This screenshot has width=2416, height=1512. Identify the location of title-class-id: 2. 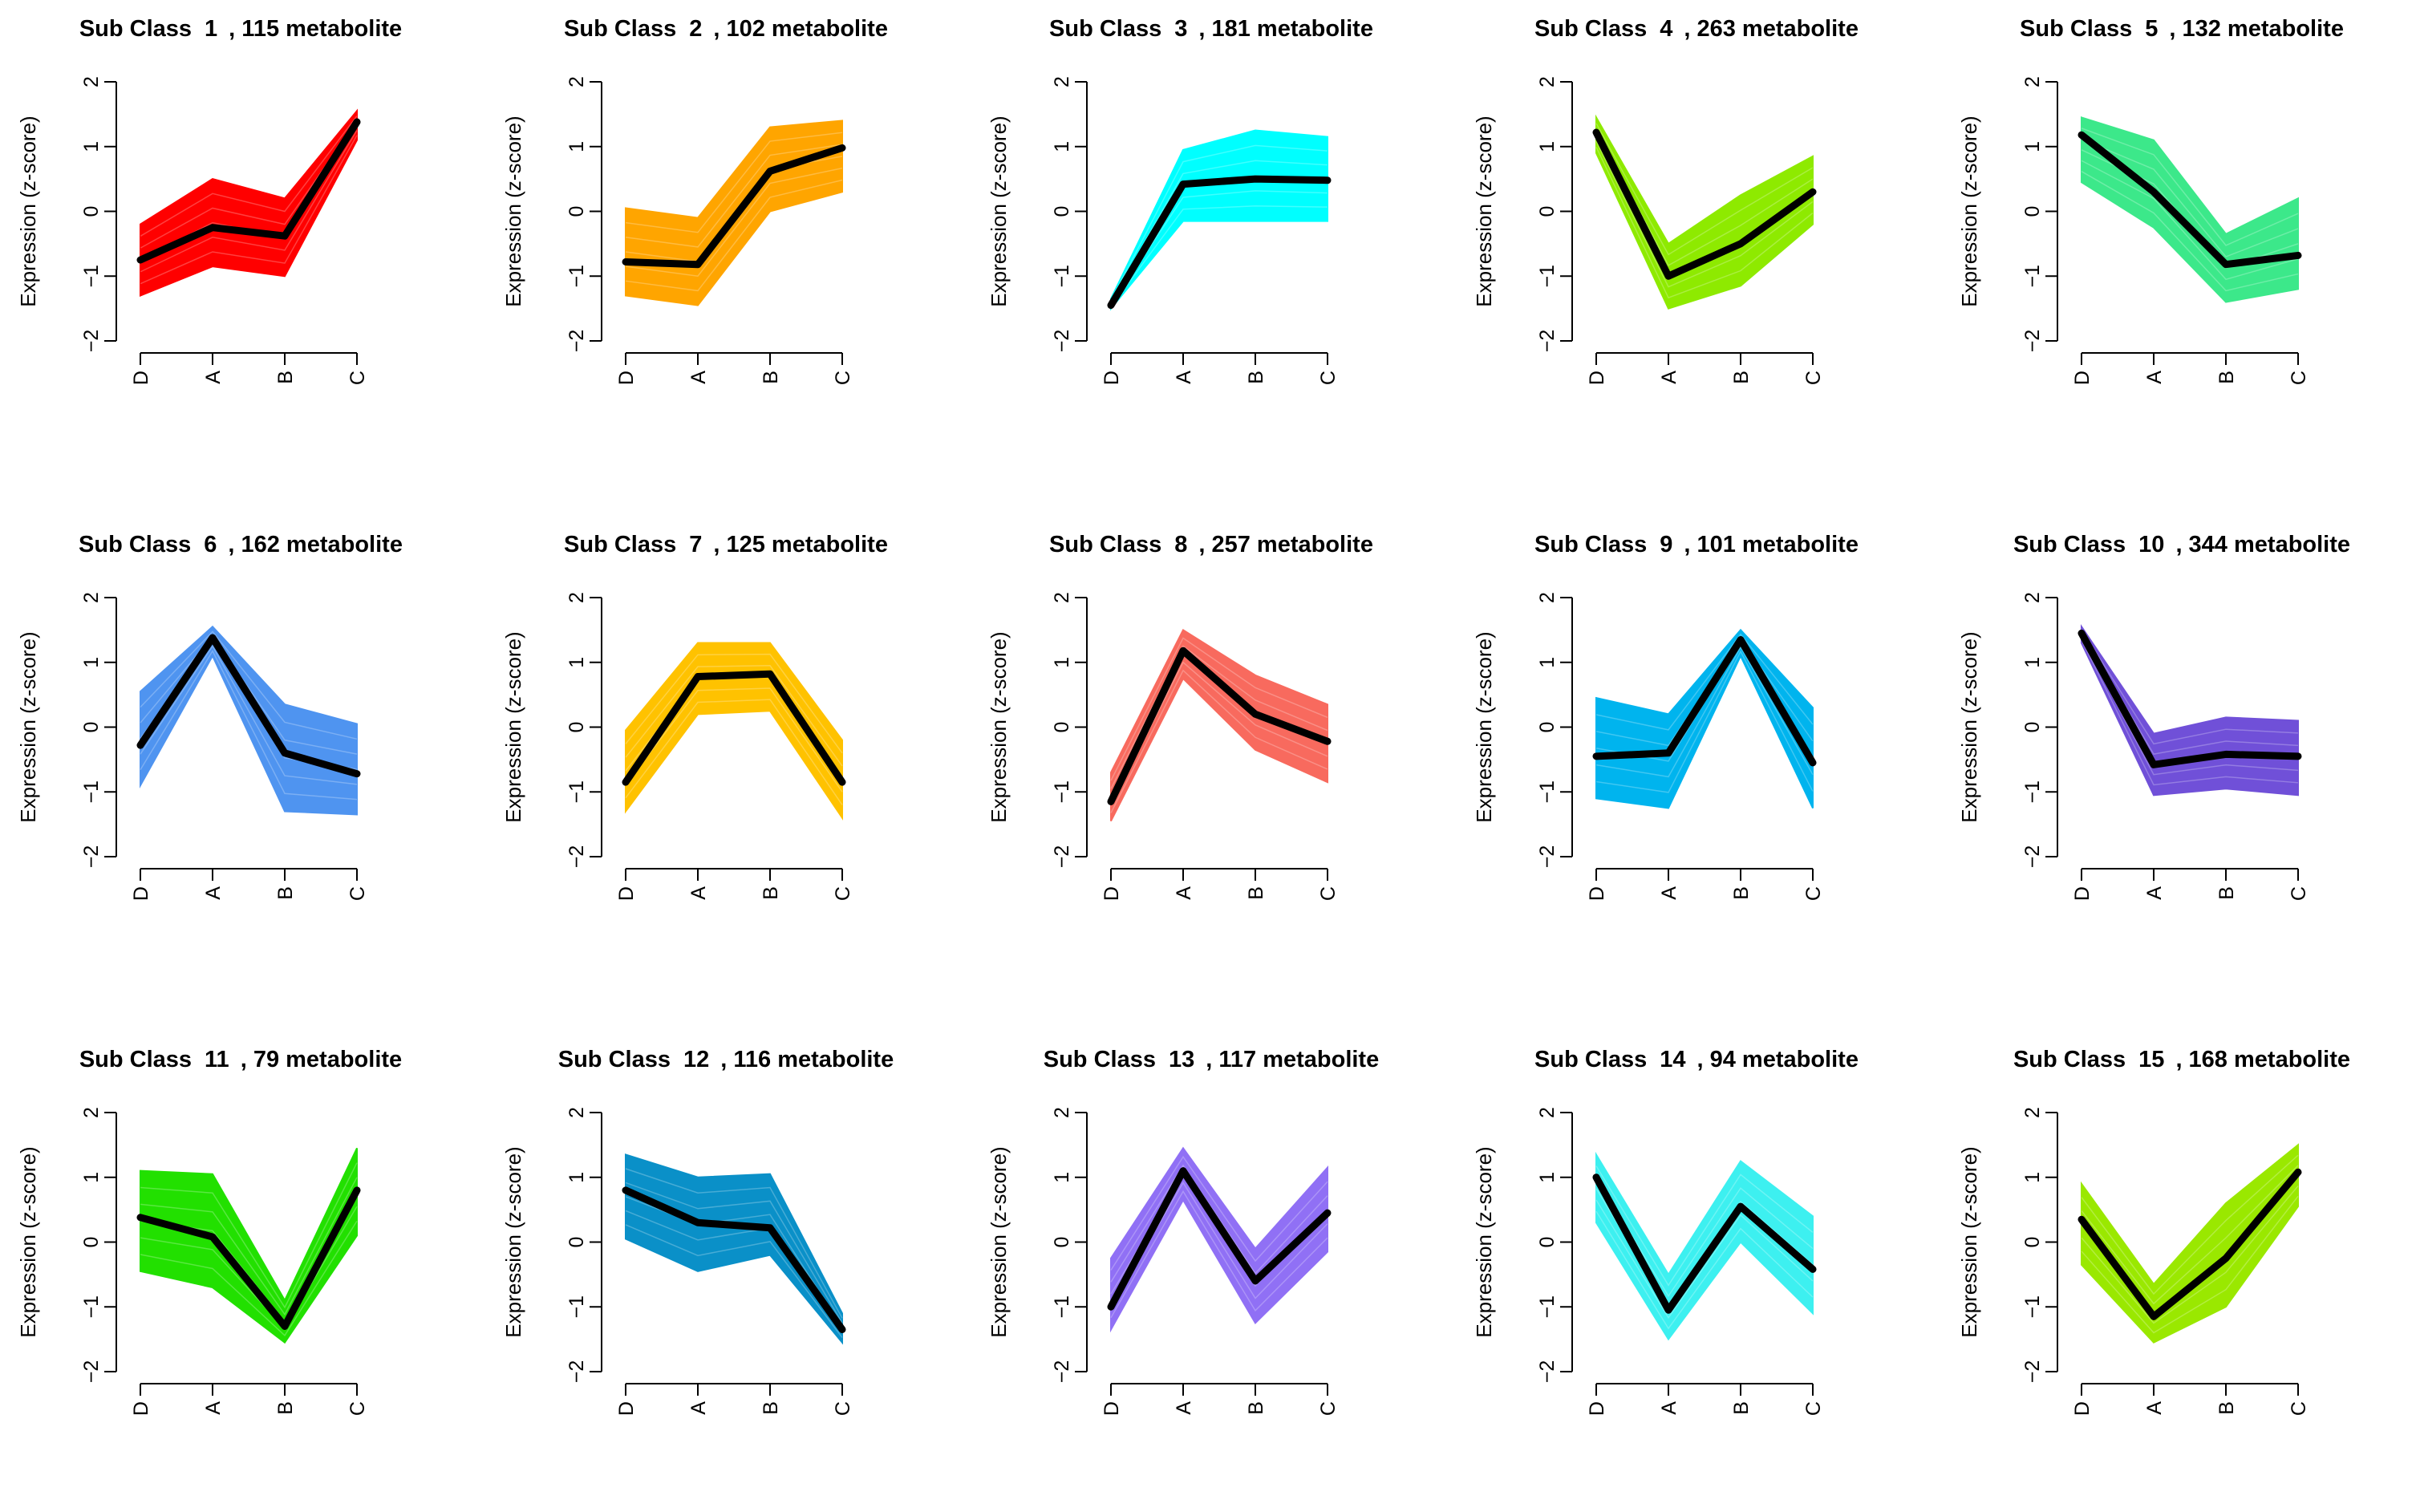
(695, 29).